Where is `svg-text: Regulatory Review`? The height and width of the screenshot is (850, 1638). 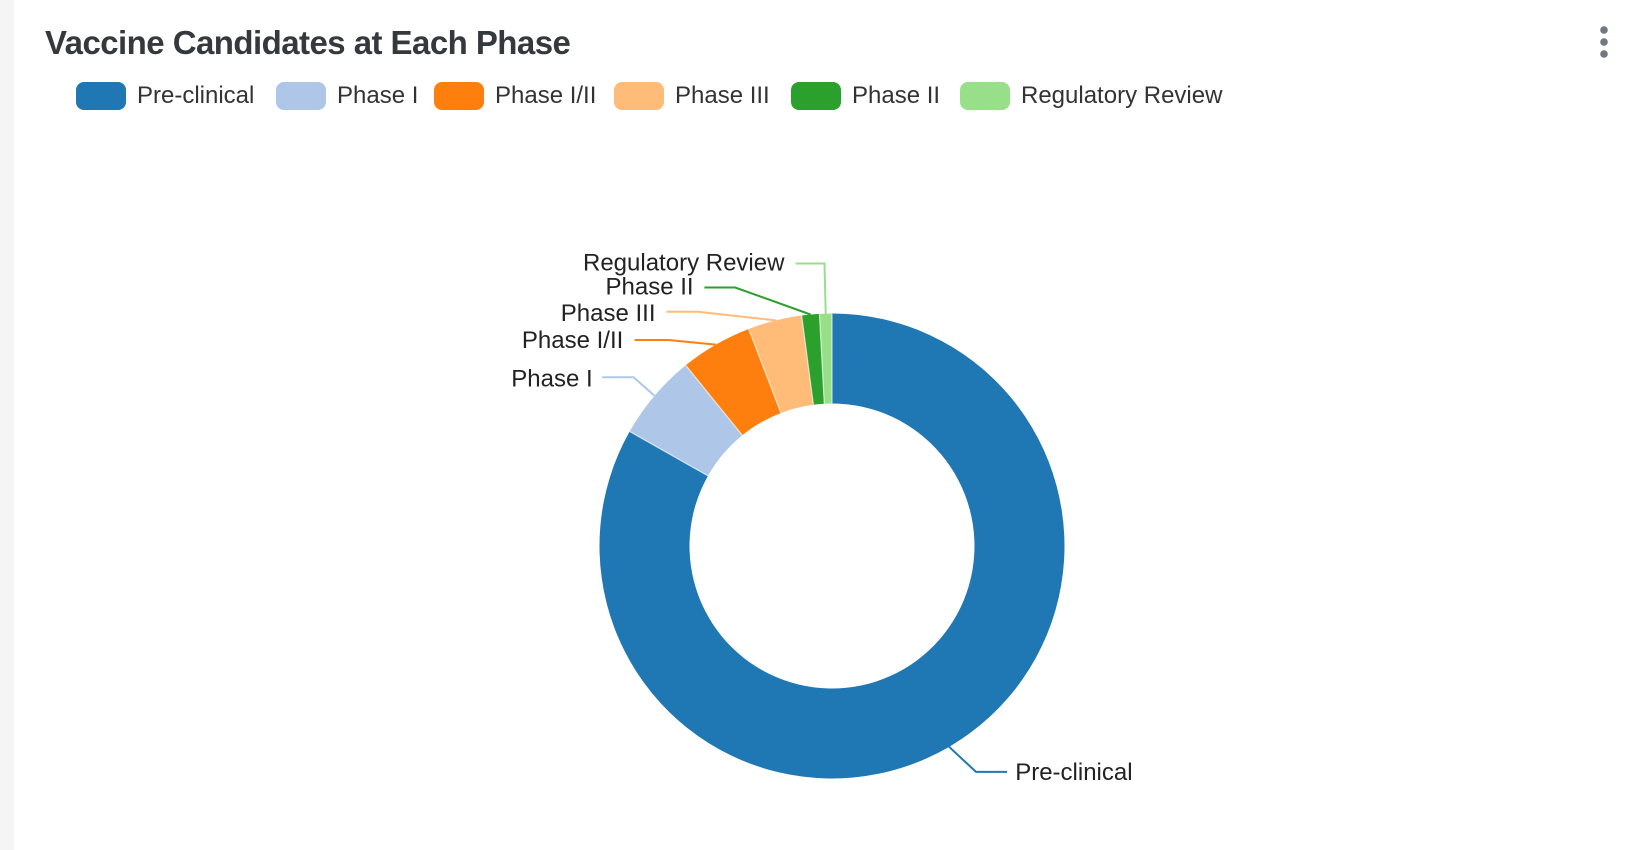
svg-text: Regulatory Review is located at coordinates (684, 263).